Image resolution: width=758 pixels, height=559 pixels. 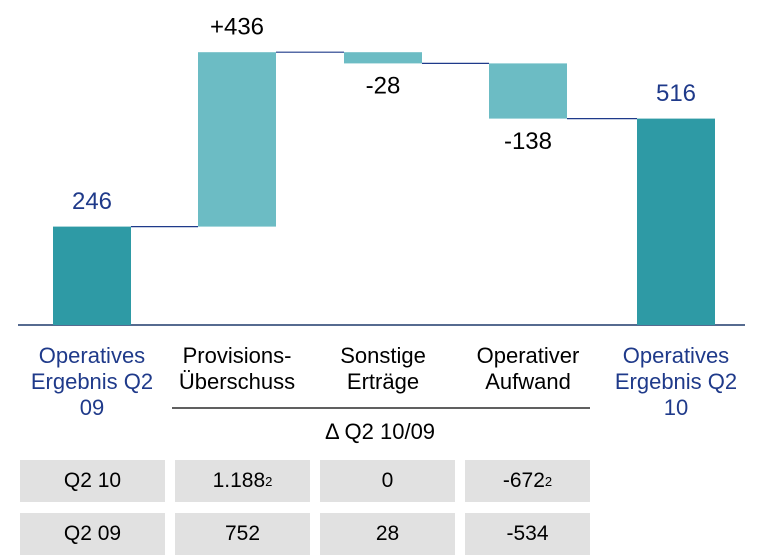 I want to click on value-label: -28, so click(x=383, y=86).